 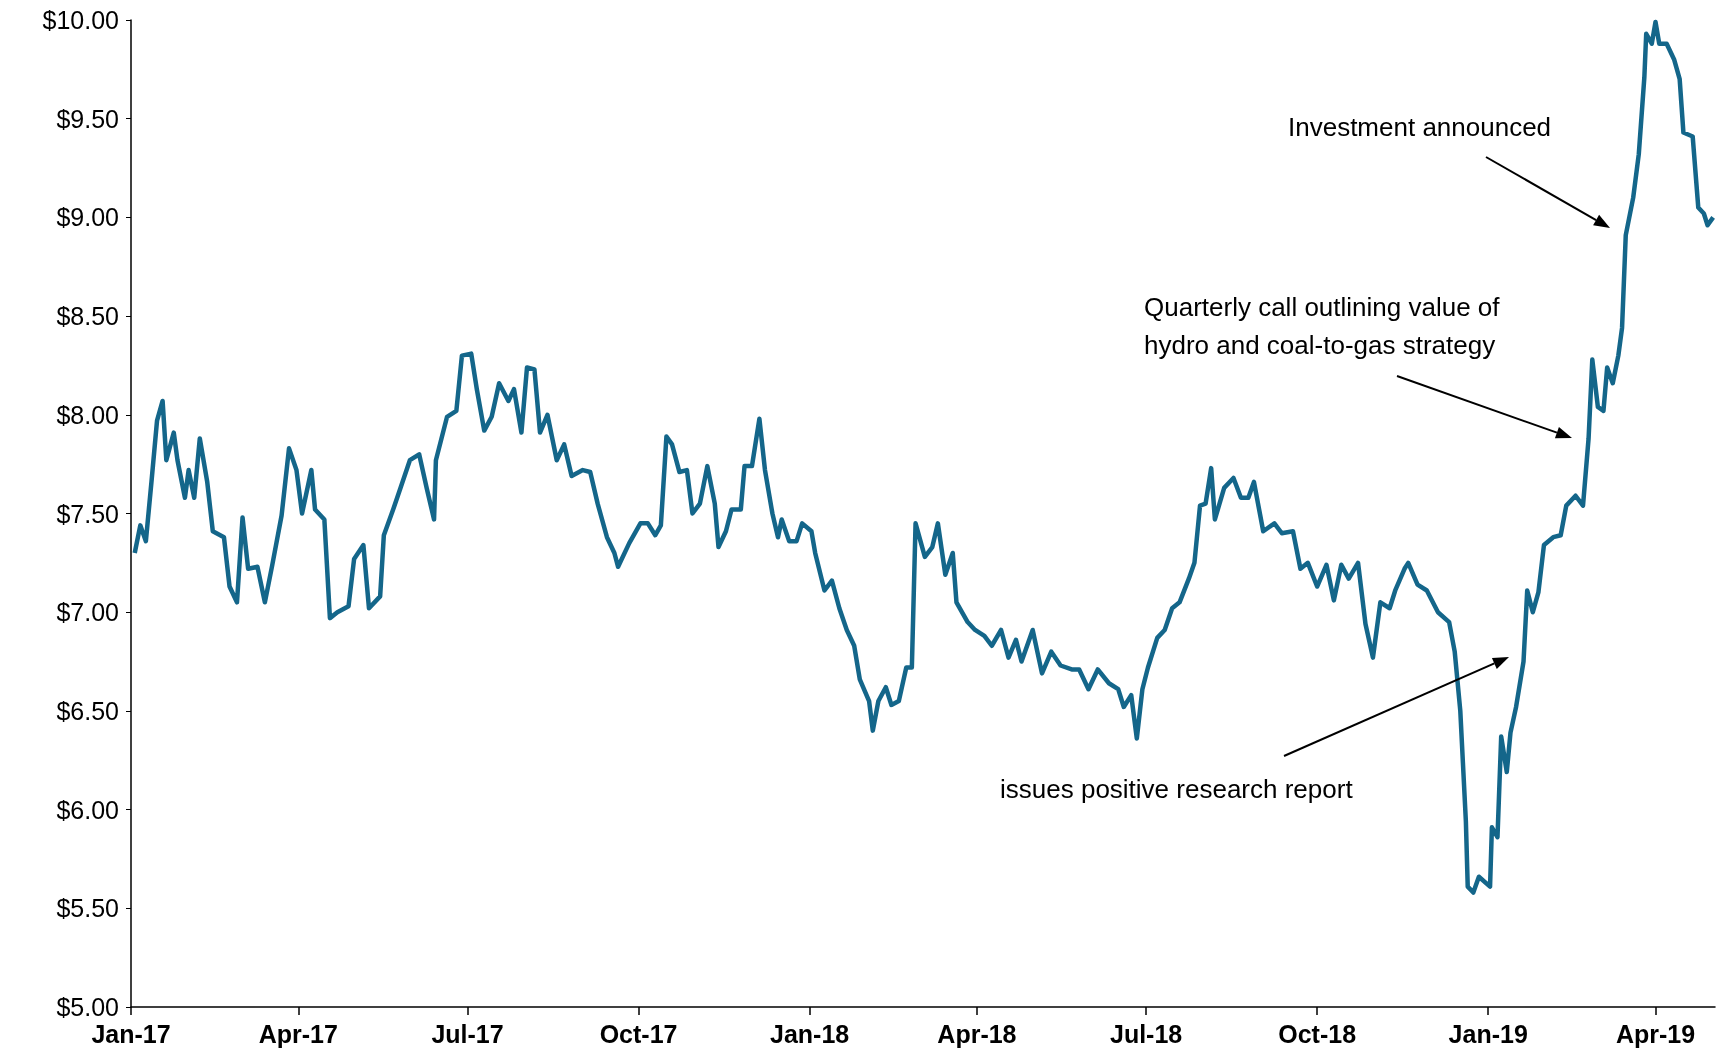 What do you see at coordinates (298, 1033) in the screenshot?
I see `x-tick-label: Apr-17` at bounding box center [298, 1033].